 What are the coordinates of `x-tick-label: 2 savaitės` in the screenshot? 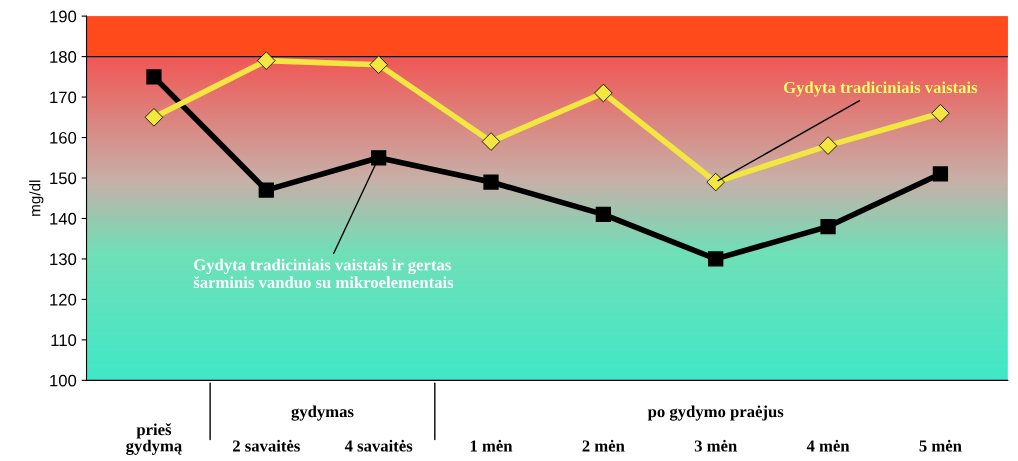 It's located at (266, 445).